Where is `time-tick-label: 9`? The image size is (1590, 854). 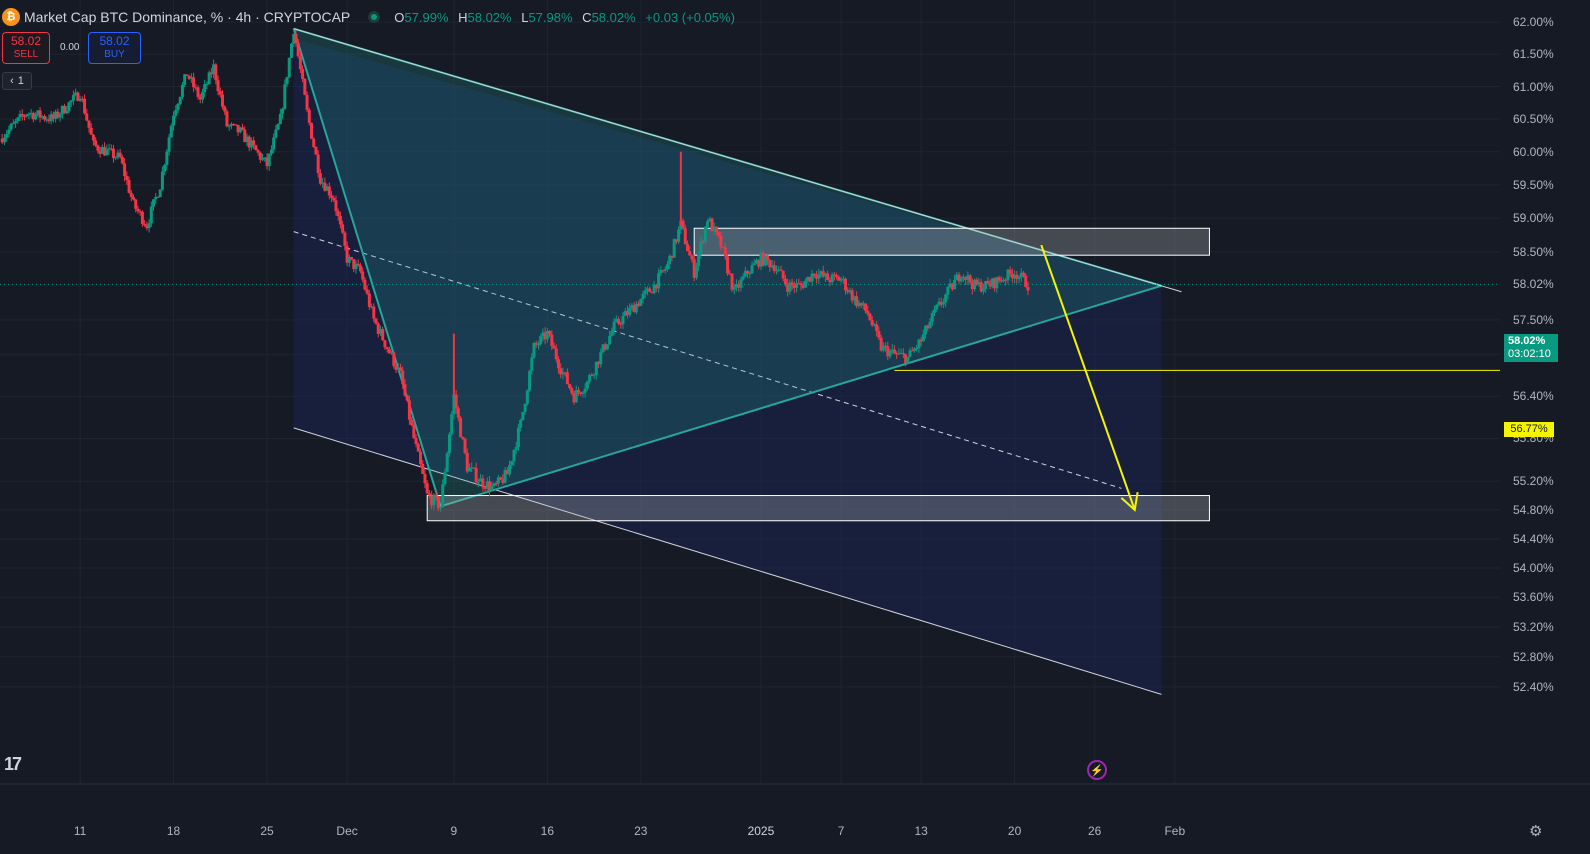
time-tick-label: 9 is located at coordinates (454, 831).